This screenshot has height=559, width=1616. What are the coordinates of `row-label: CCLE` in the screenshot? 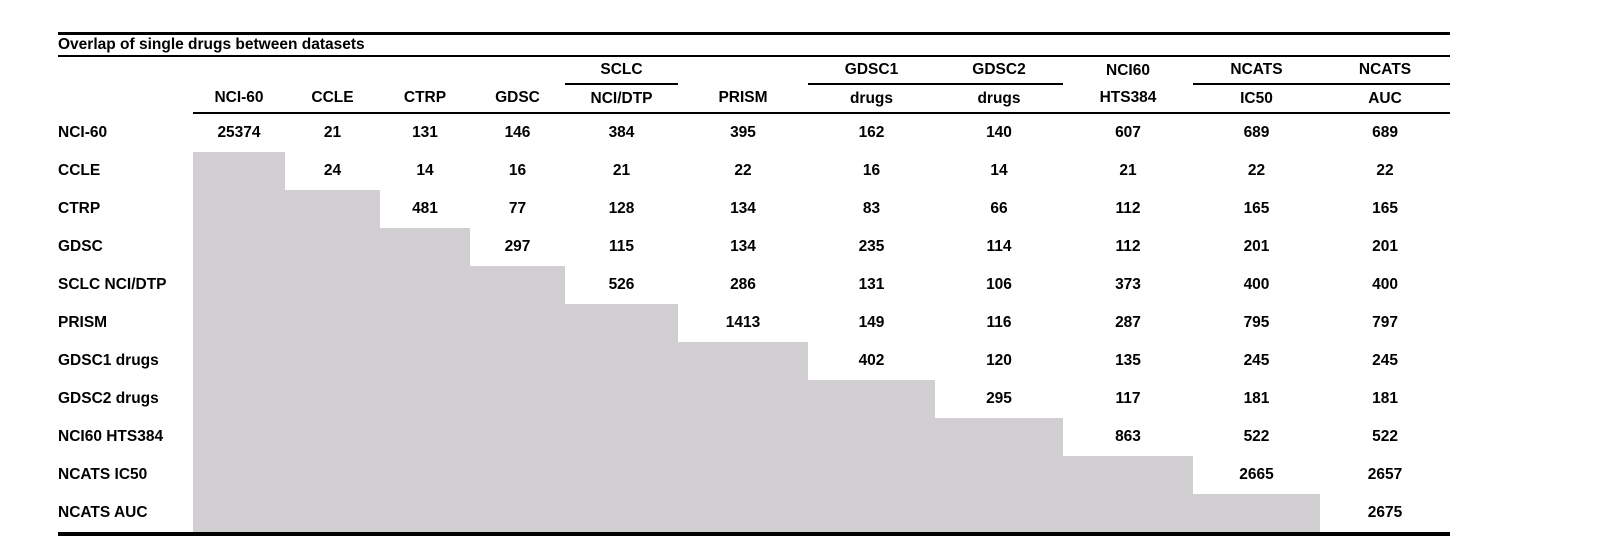 It's located at (79, 171).